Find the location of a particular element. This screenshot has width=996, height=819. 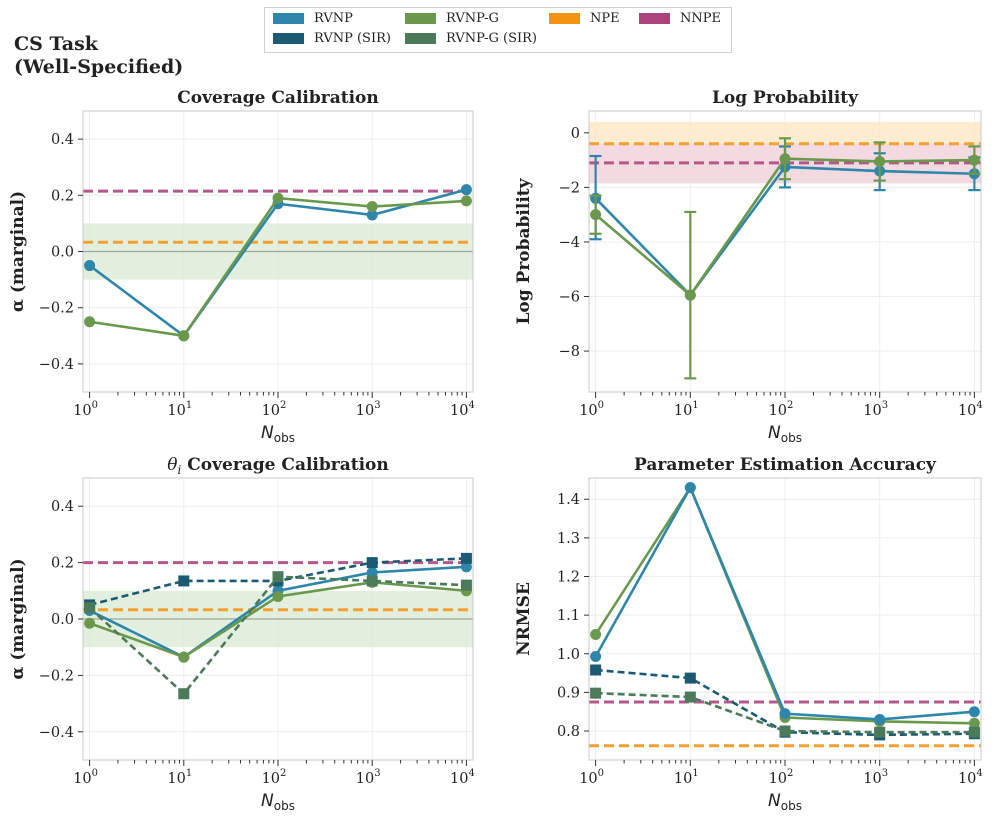

legend-item-rvnp-sir: RVNP (SIR) is located at coordinates (332, 38).